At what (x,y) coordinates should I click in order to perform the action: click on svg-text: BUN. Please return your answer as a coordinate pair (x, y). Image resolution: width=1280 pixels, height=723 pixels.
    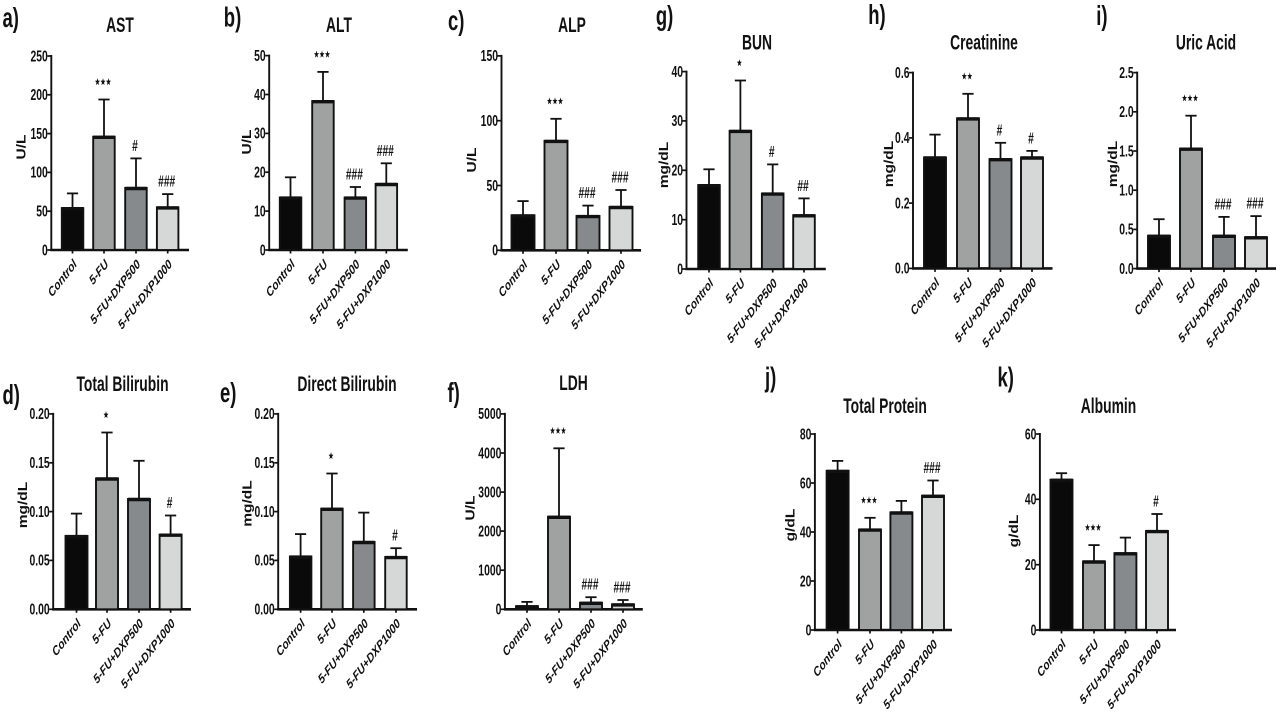
    Looking at the image, I should click on (757, 43).